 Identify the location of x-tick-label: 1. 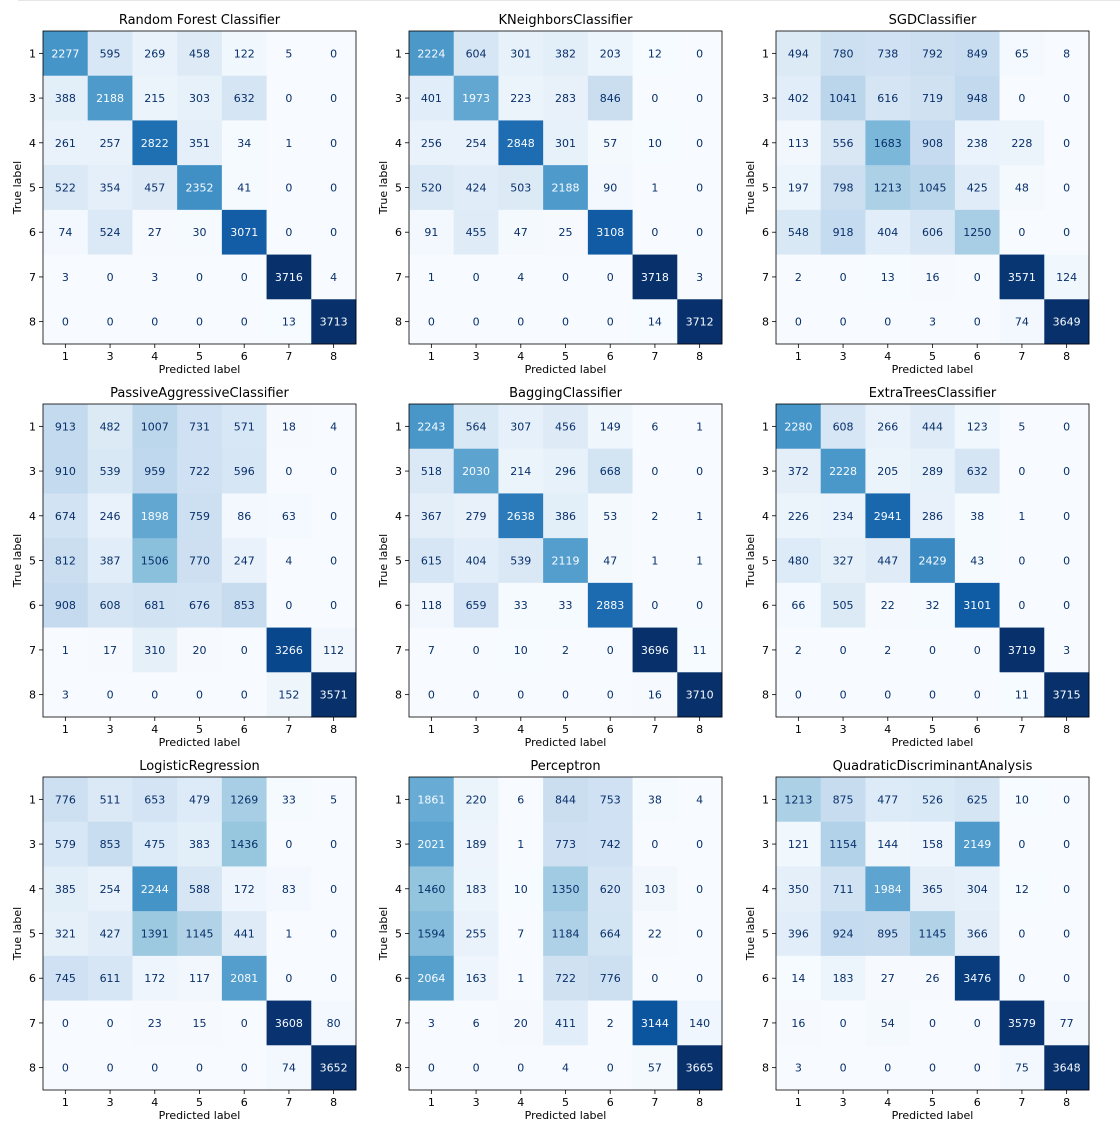
(65, 356).